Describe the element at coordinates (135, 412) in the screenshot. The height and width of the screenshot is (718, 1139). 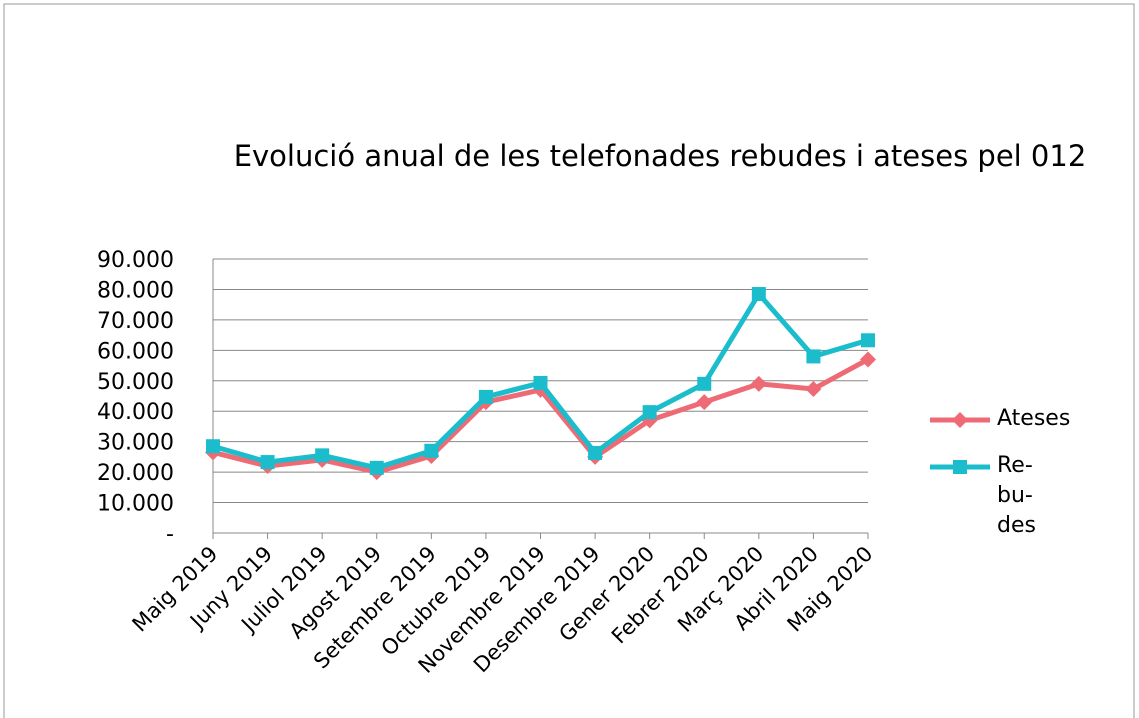
I see `y-tick-label: 40.000` at that location.